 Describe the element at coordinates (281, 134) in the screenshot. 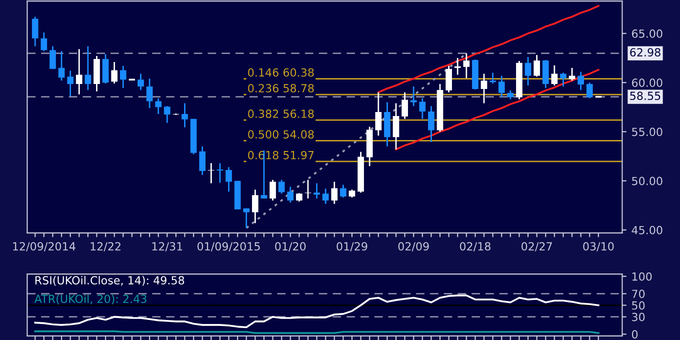

I see `ref-line-label: 0.500 54.08` at that location.